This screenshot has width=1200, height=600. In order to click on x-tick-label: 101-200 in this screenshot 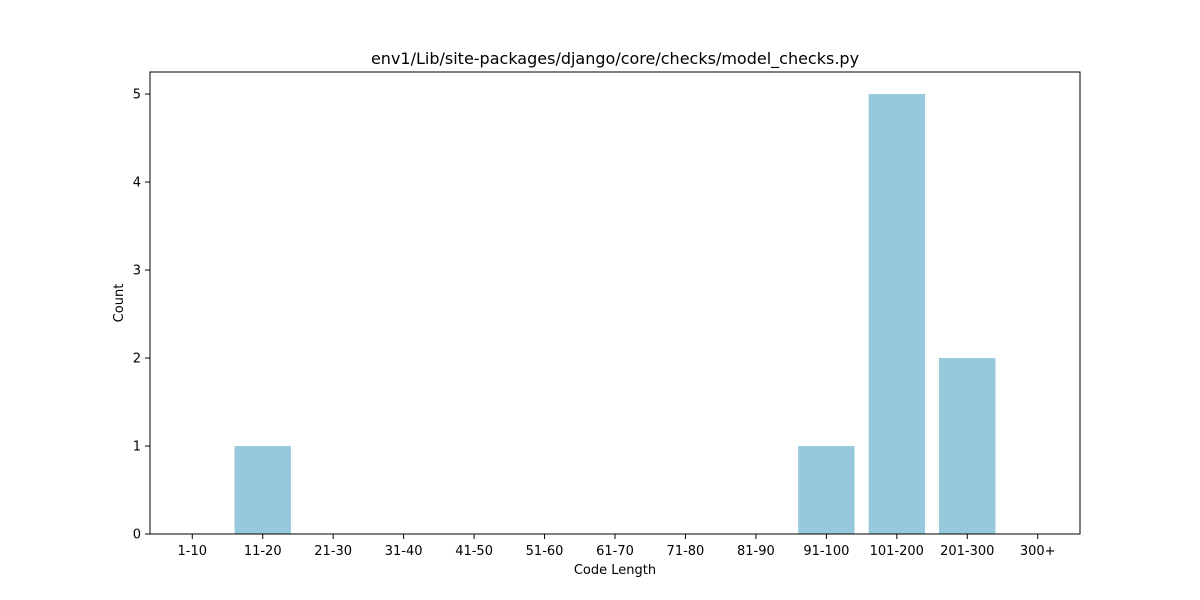, I will do `click(897, 551)`.